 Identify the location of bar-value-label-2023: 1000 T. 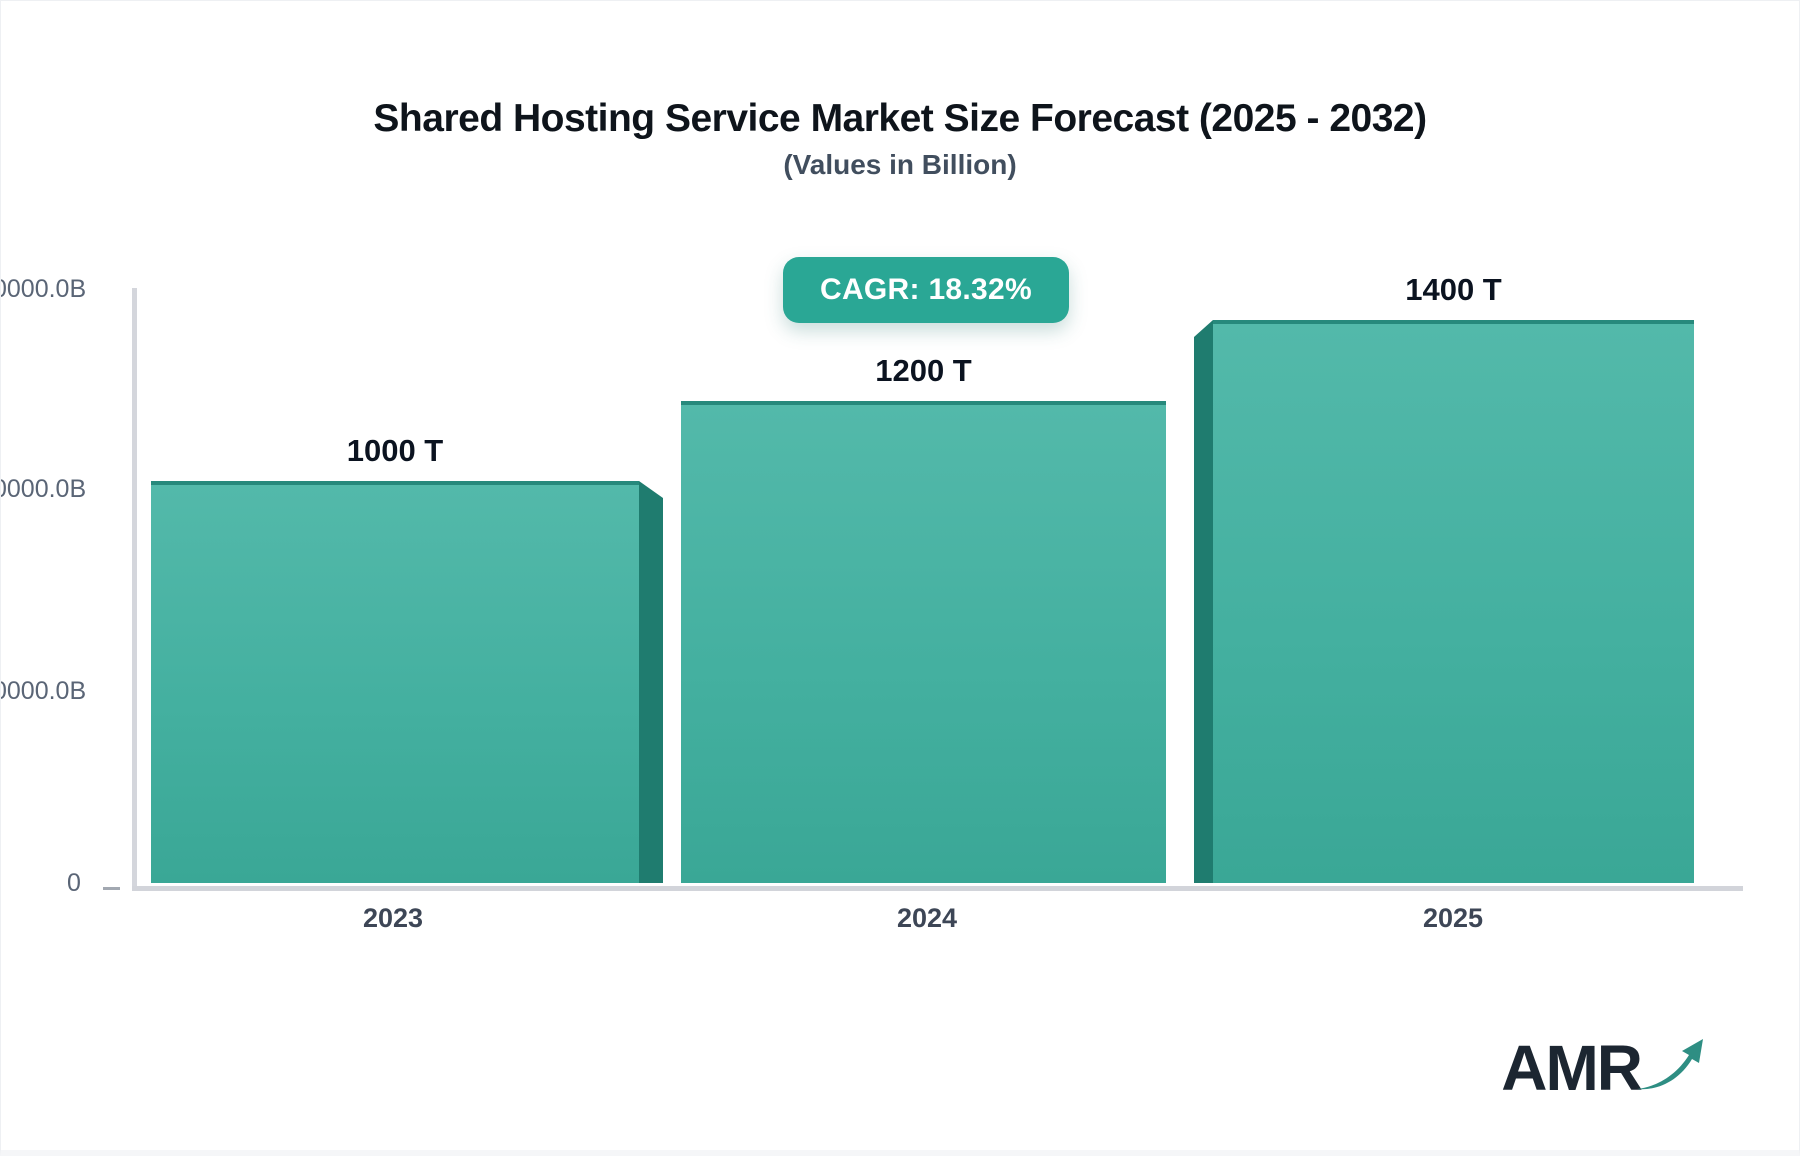
(395, 450).